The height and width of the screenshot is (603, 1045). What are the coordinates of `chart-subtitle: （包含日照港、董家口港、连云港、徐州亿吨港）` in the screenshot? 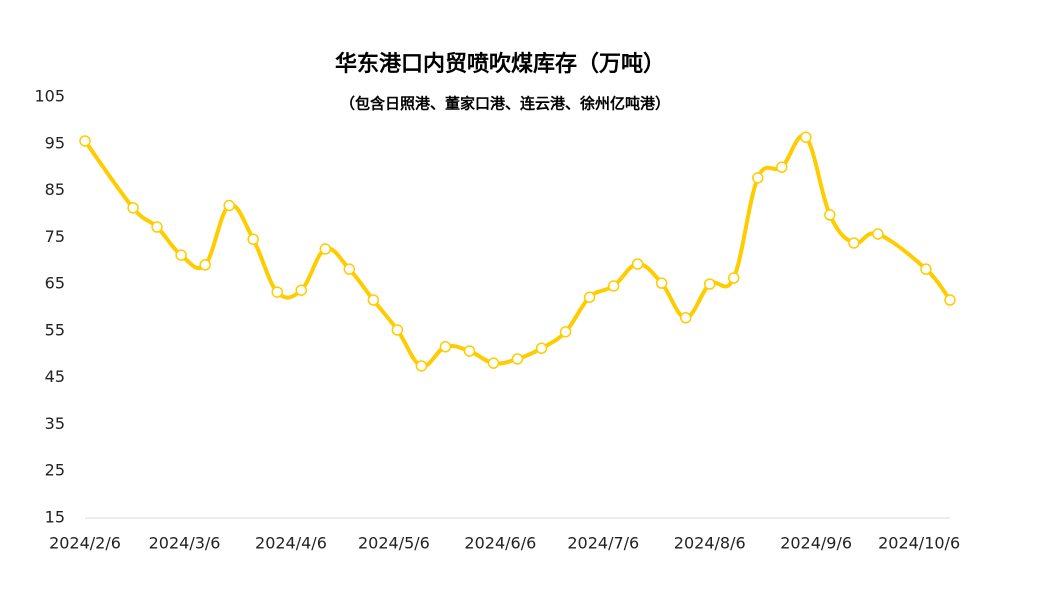 It's located at (505, 104).